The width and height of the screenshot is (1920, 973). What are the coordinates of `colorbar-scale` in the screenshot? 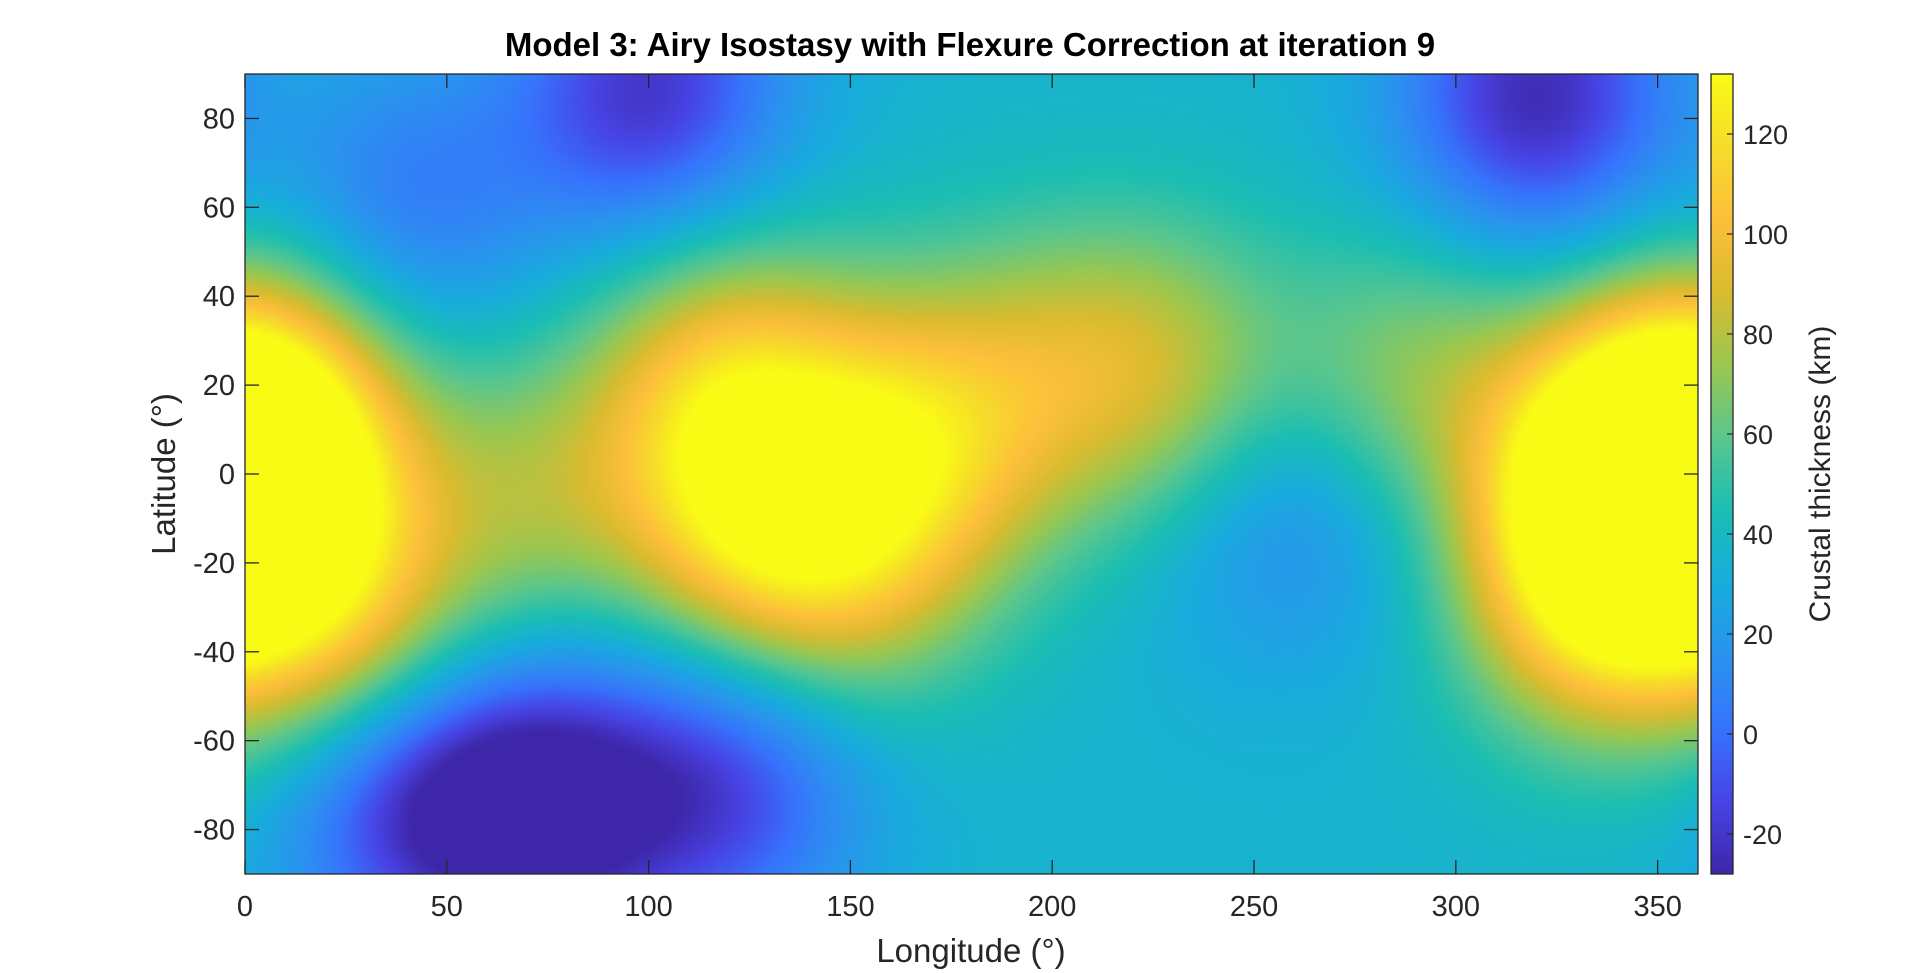 It's located at (1722, 474).